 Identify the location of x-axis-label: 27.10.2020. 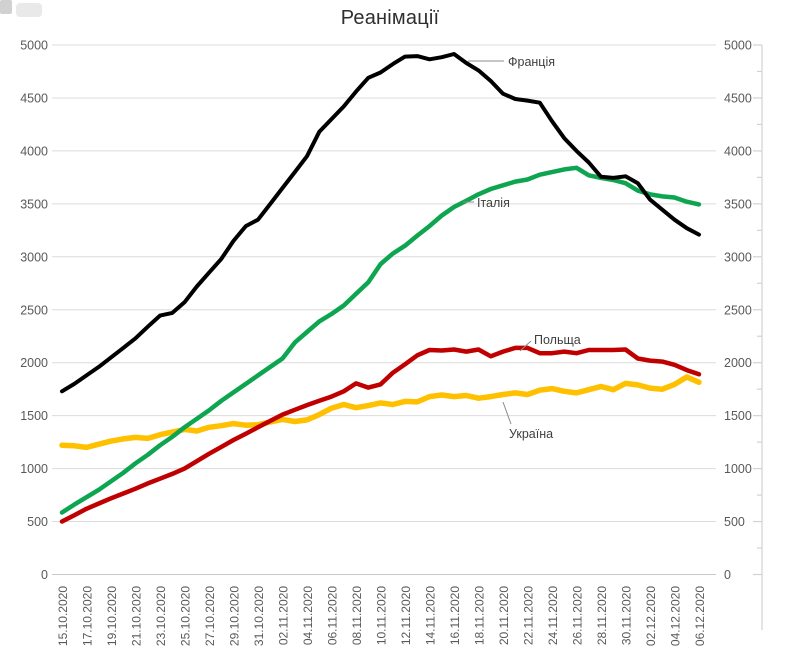
(210, 616).